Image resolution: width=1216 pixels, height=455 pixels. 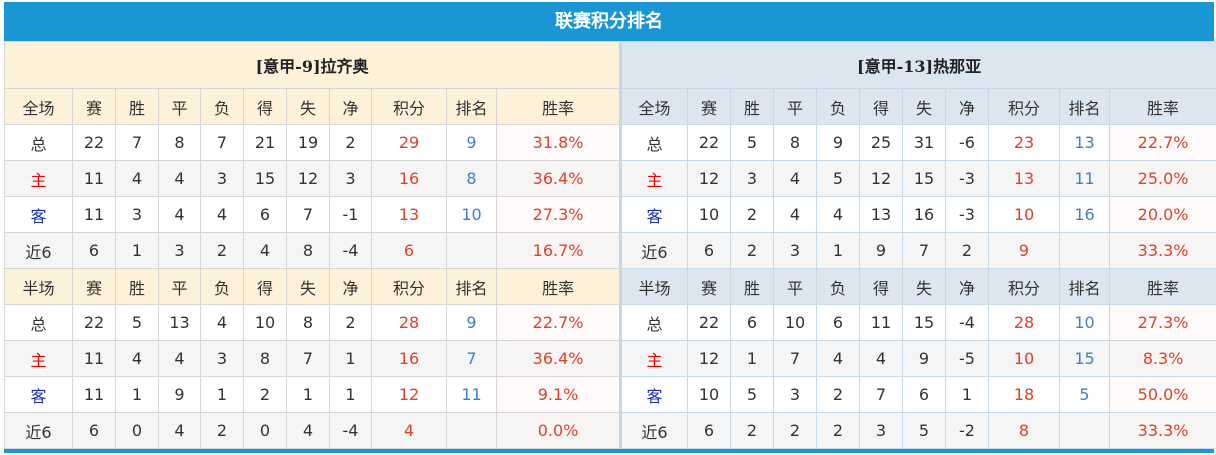 What do you see at coordinates (265, 430) in the screenshot?
I see `cell-goals-for: 0` at bounding box center [265, 430].